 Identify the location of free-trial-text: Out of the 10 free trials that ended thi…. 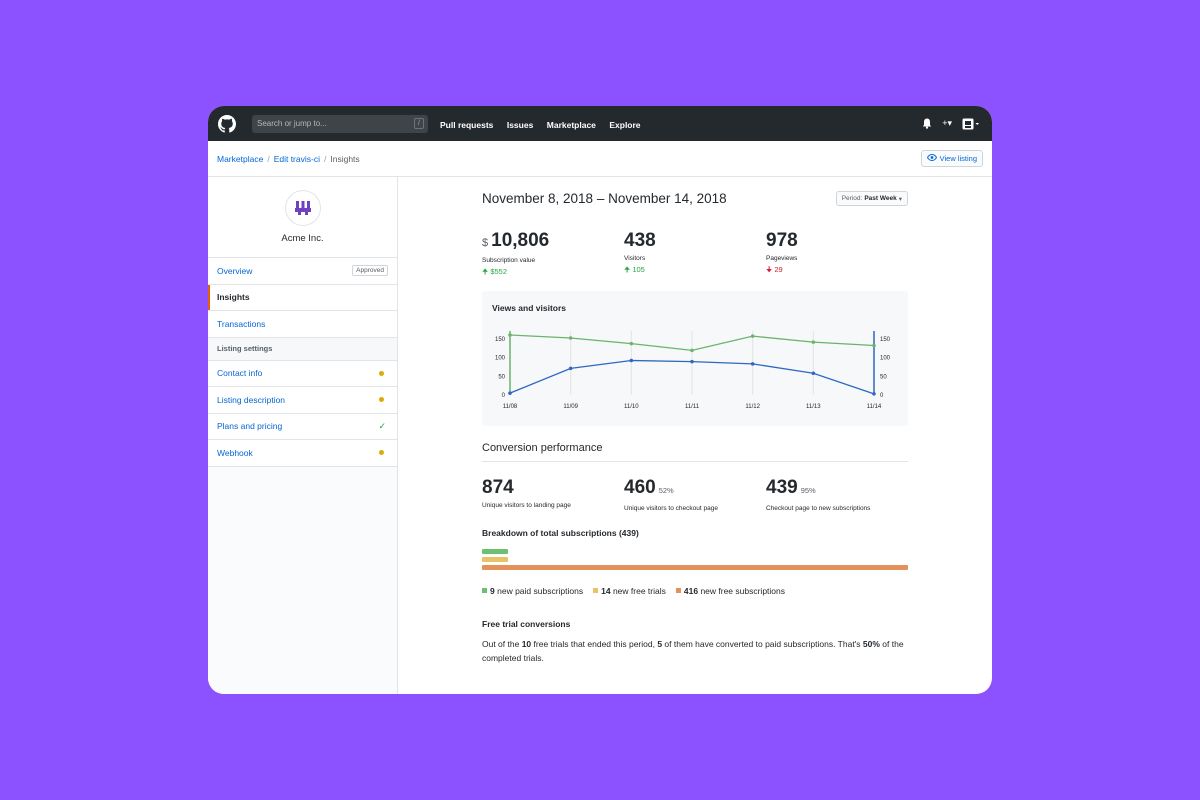
(695, 651).